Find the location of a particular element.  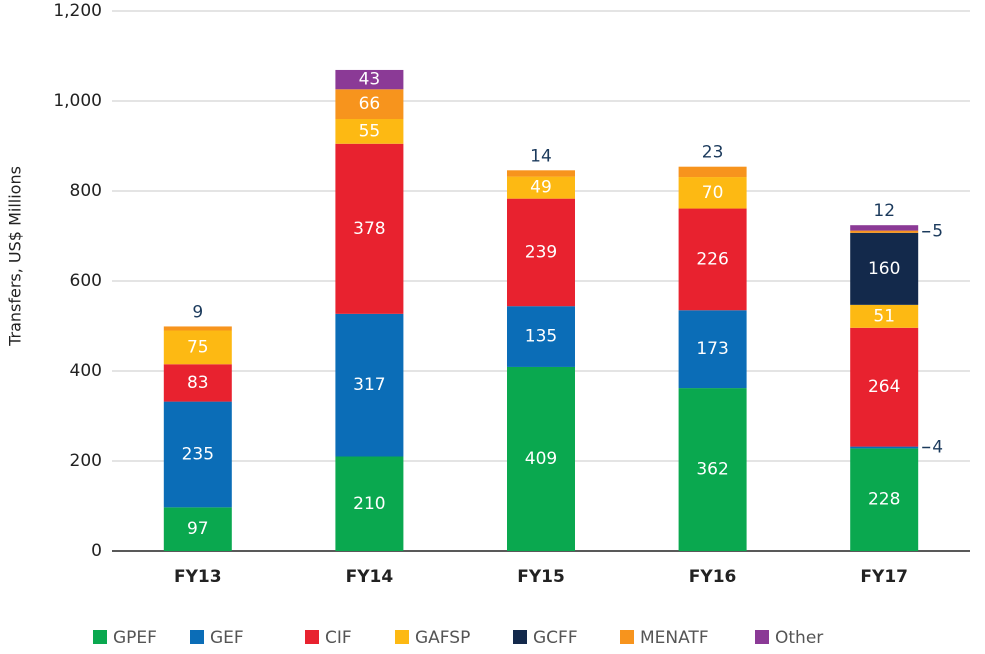

y-axis-label: Transfers, US$ Millions is located at coordinates (15, 256).